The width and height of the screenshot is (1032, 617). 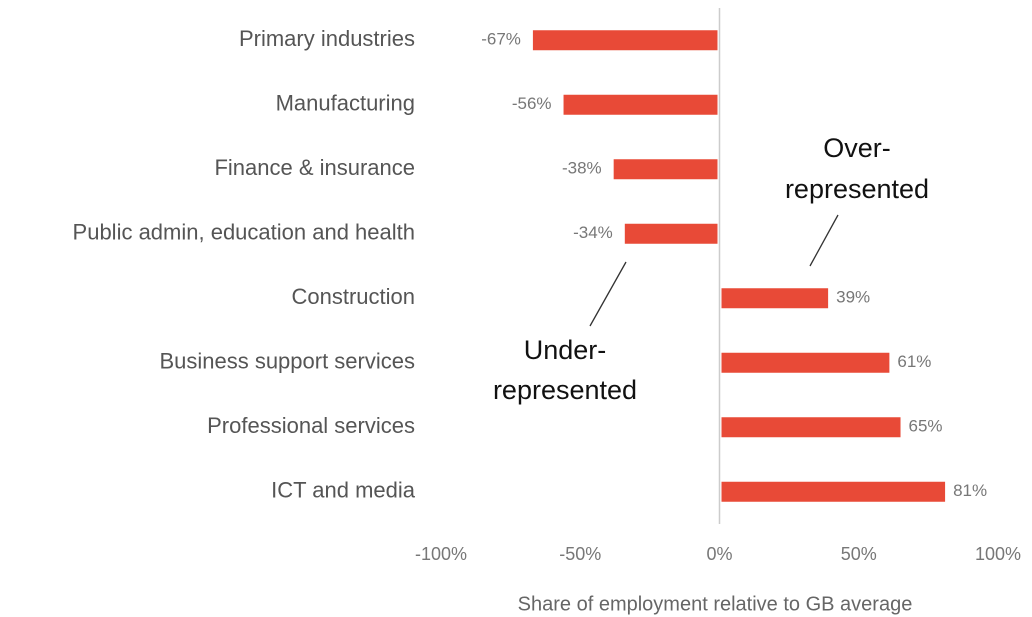 What do you see at coordinates (859, 554) in the screenshot?
I see `x-tick-label: 50%` at bounding box center [859, 554].